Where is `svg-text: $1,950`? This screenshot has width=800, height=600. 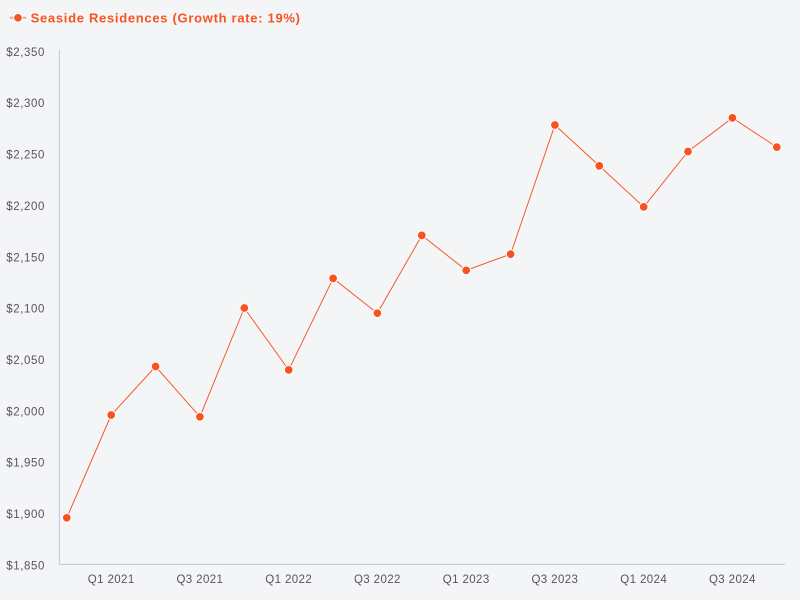 svg-text: $1,950 is located at coordinates (25, 464).